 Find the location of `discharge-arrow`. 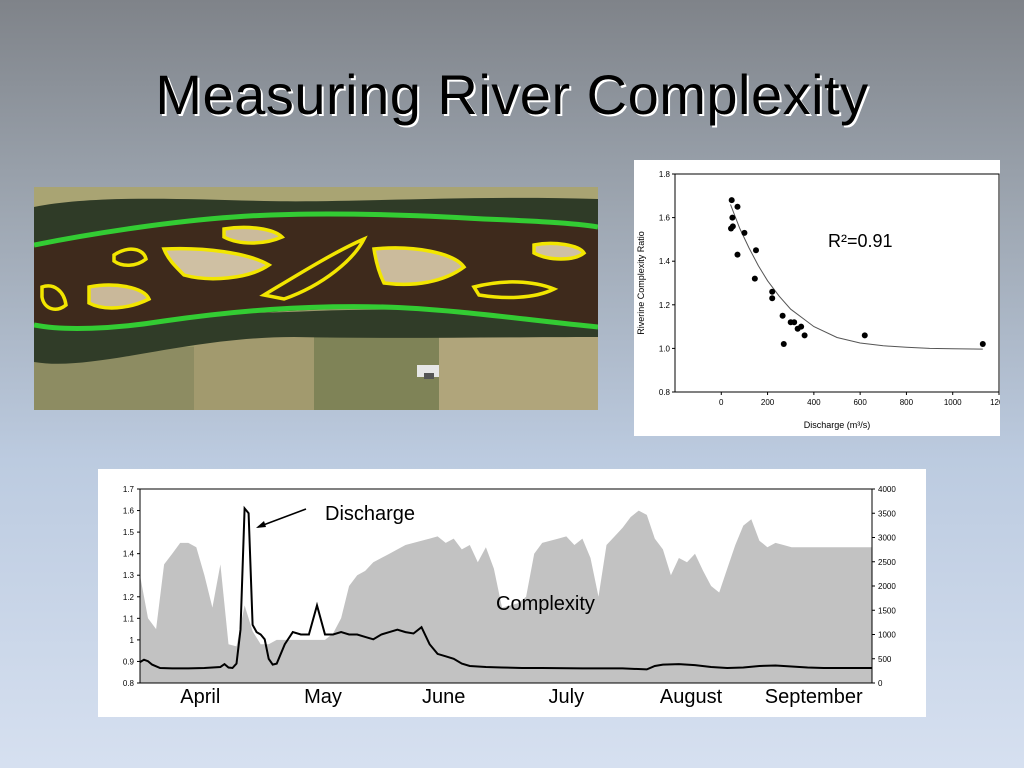

discharge-arrow is located at coordinates (282, 518).